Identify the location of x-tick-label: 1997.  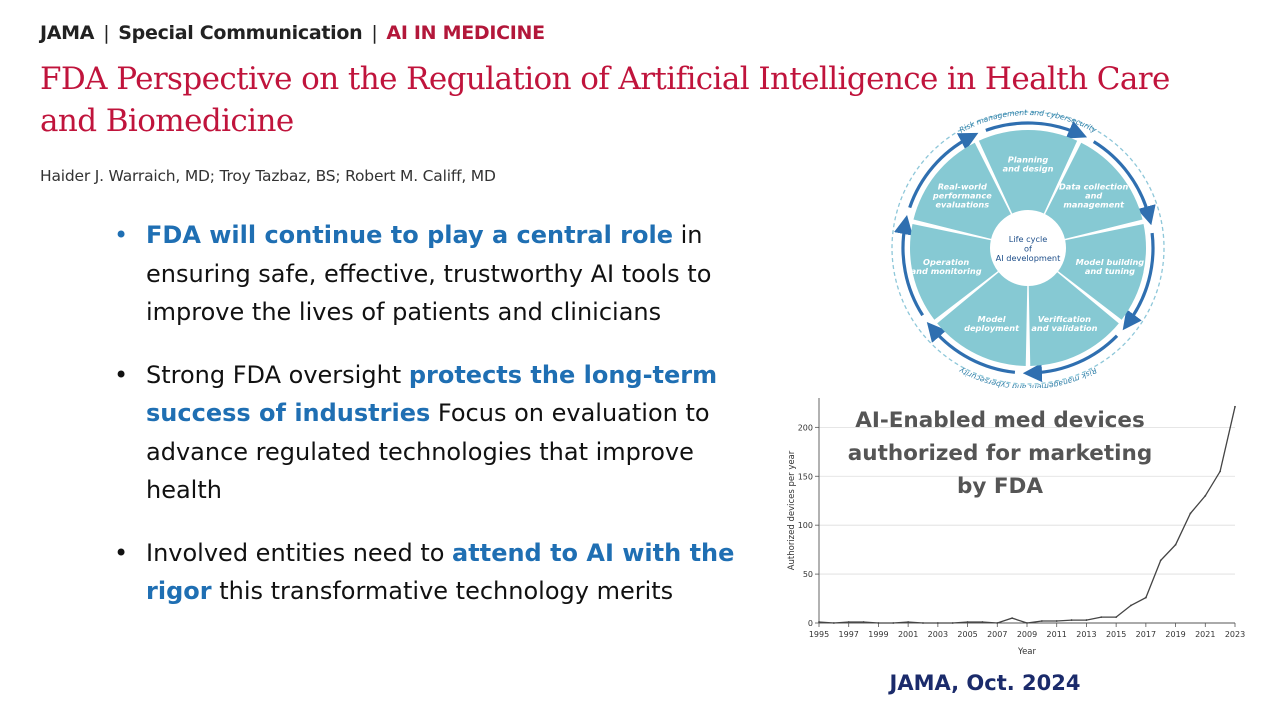
(849, 634).